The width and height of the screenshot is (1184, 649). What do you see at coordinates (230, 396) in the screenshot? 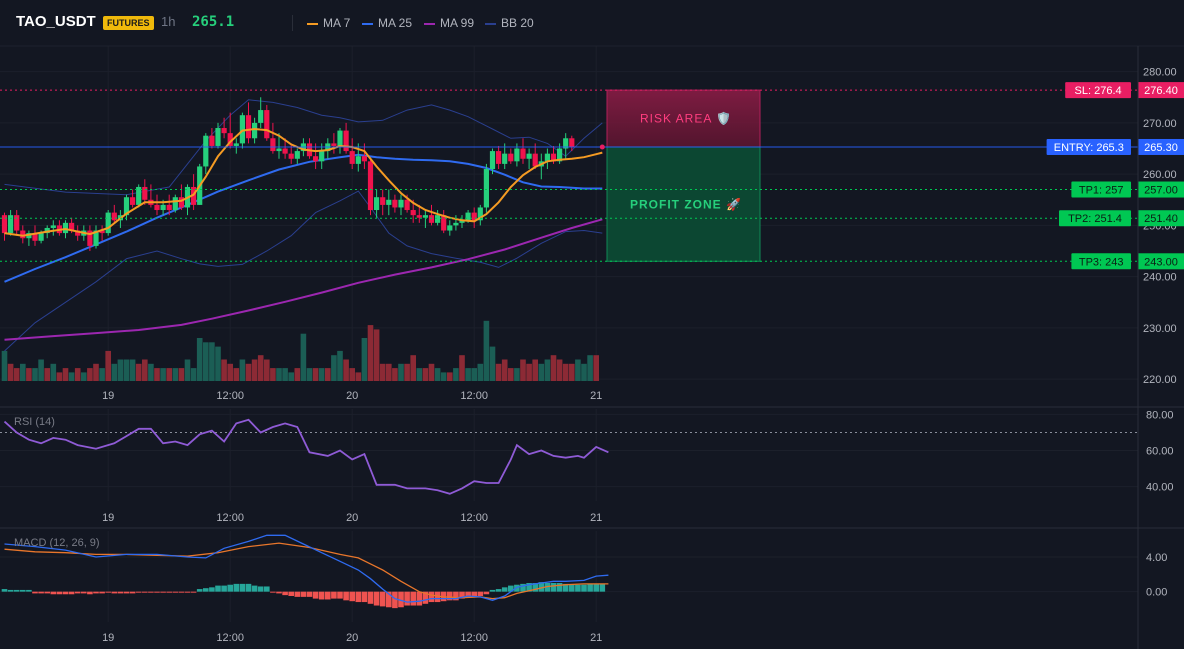
I see `time-tick-label: 12:00` at bounding box center [230, 396].